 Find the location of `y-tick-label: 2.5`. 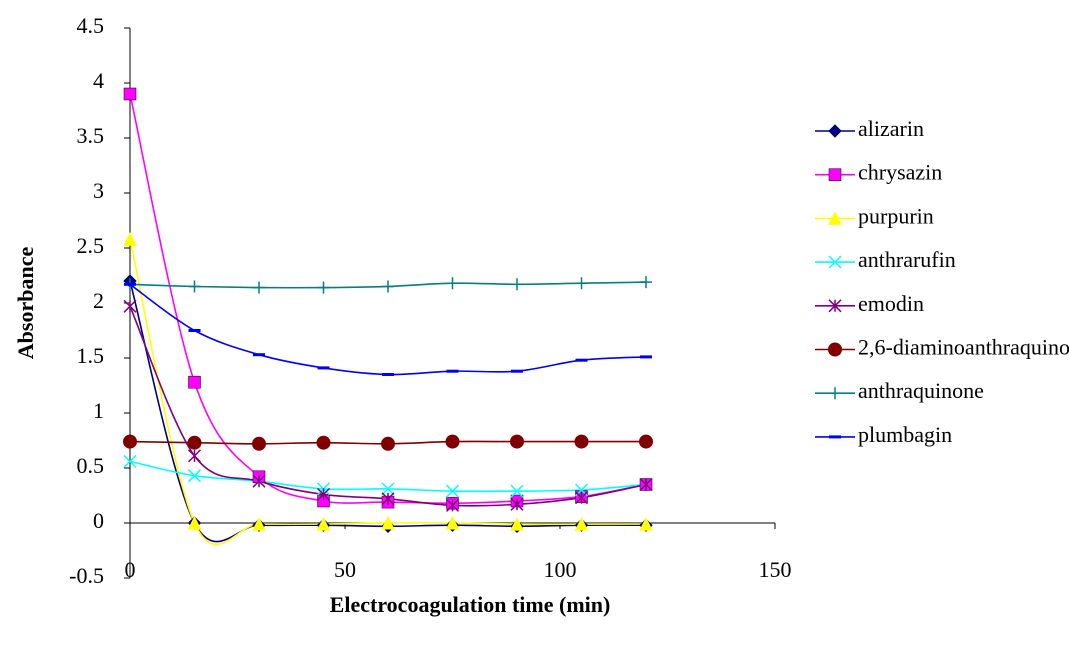

y-tick-label: 2.5 is located at coordinates (91, 245).